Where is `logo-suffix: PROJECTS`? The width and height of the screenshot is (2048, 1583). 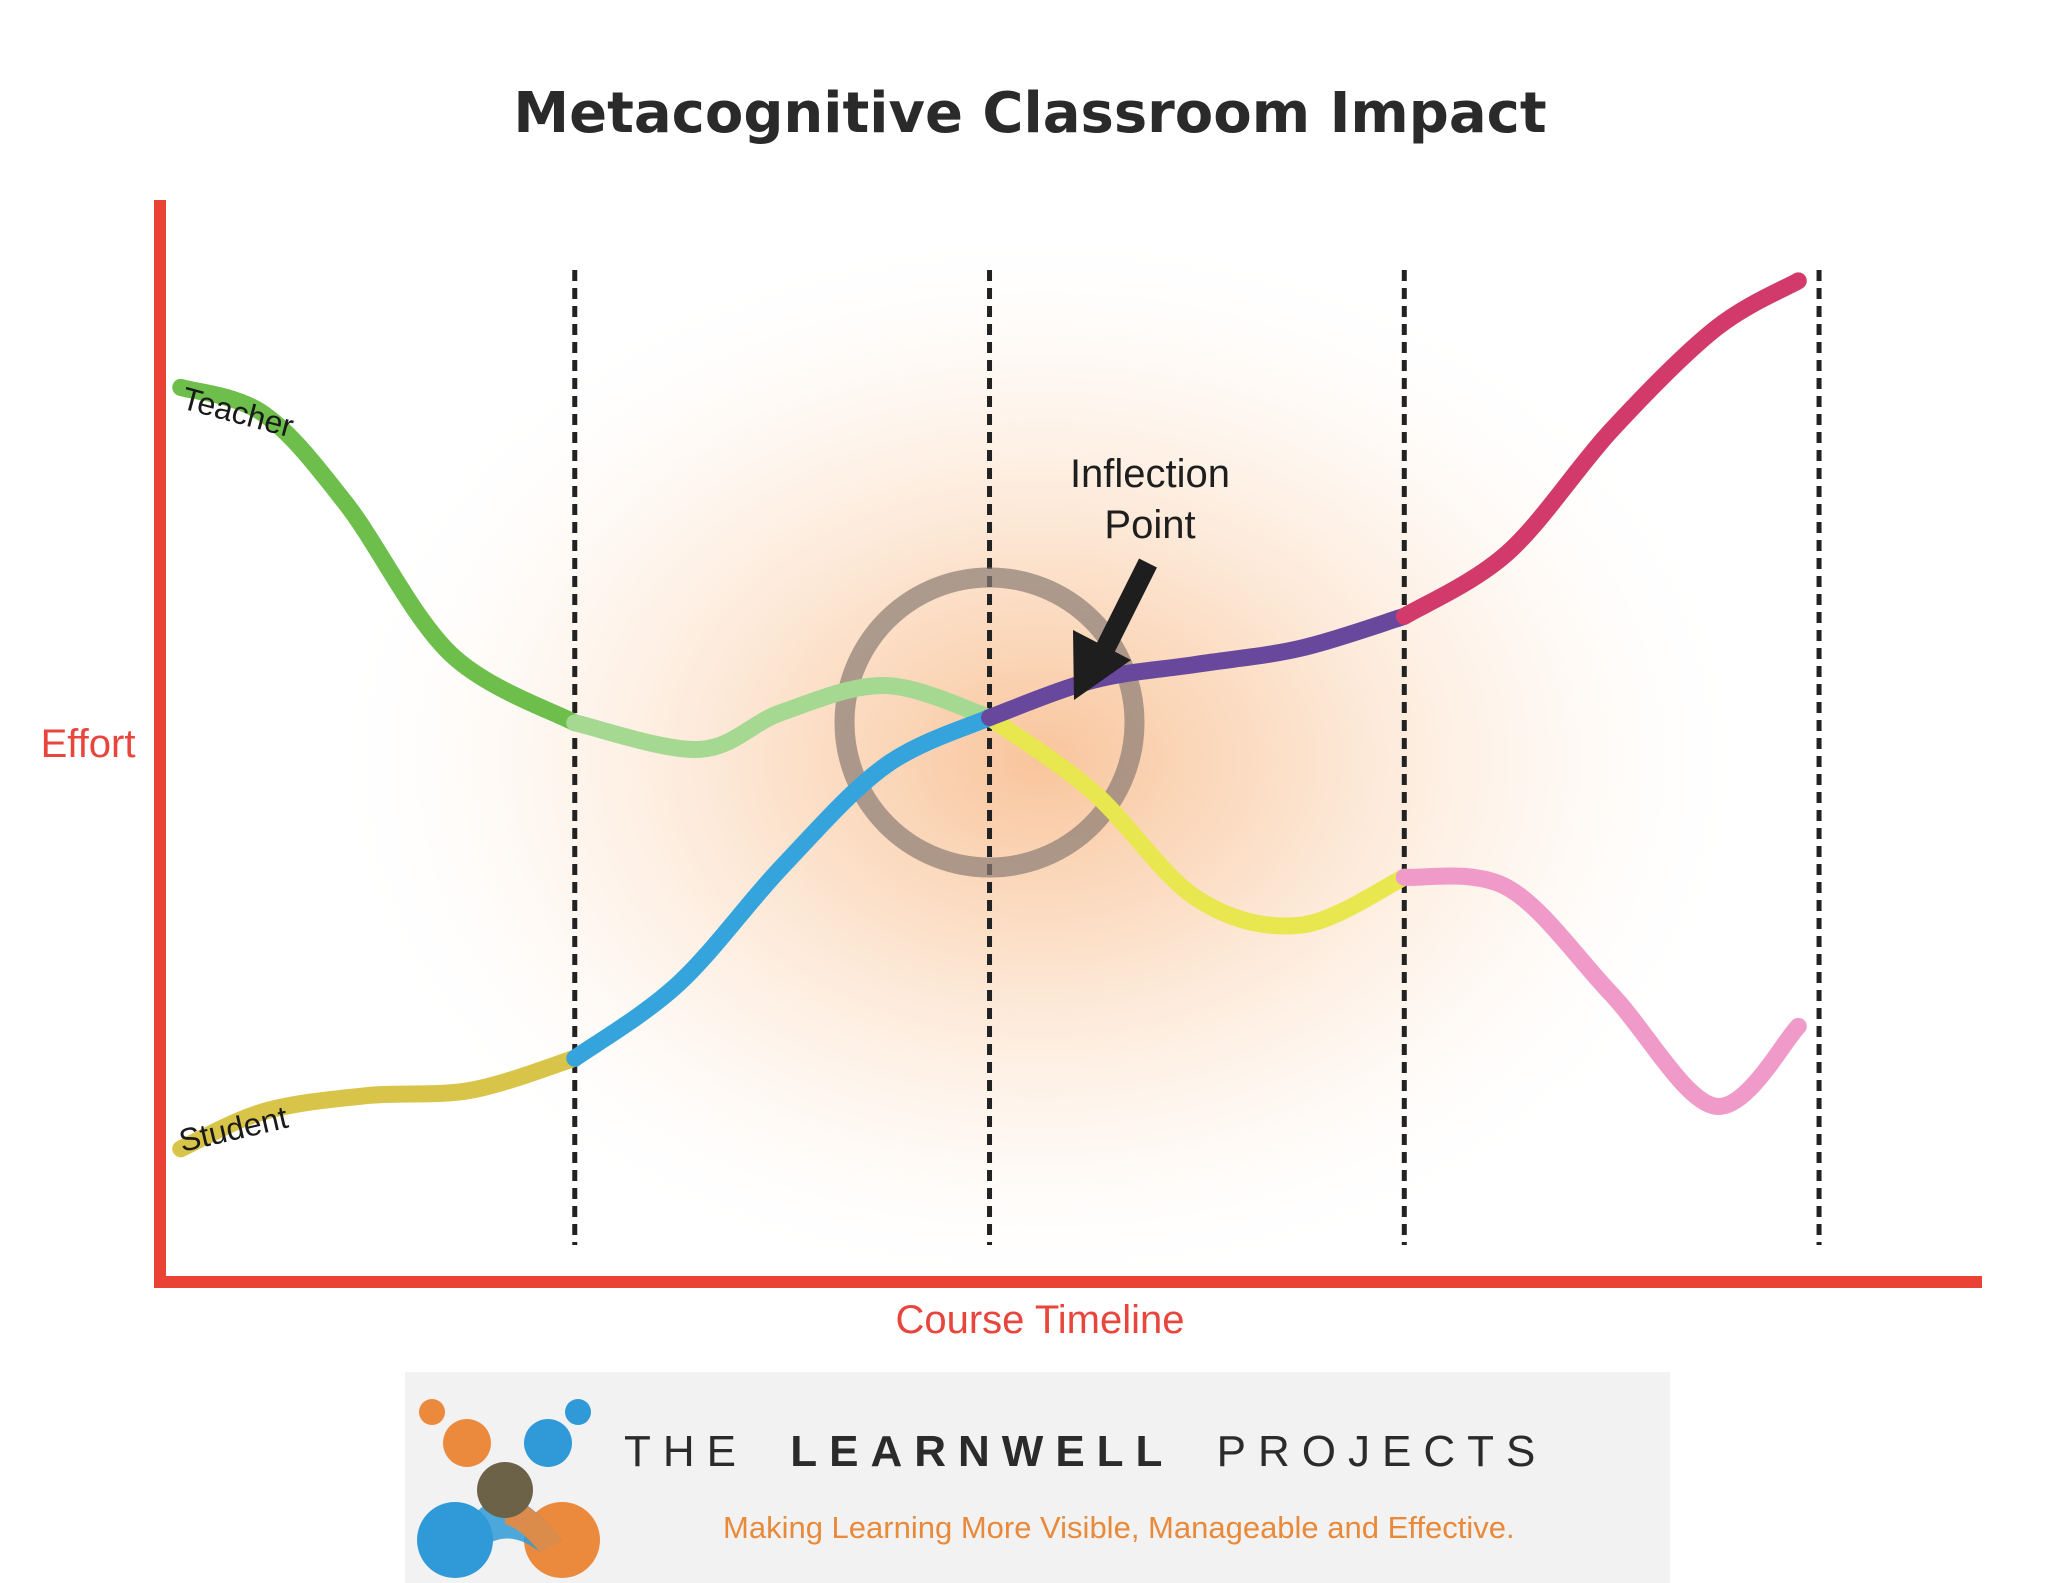 logo-suffix: PROJECTS is located at coordinates (1382, 1451).